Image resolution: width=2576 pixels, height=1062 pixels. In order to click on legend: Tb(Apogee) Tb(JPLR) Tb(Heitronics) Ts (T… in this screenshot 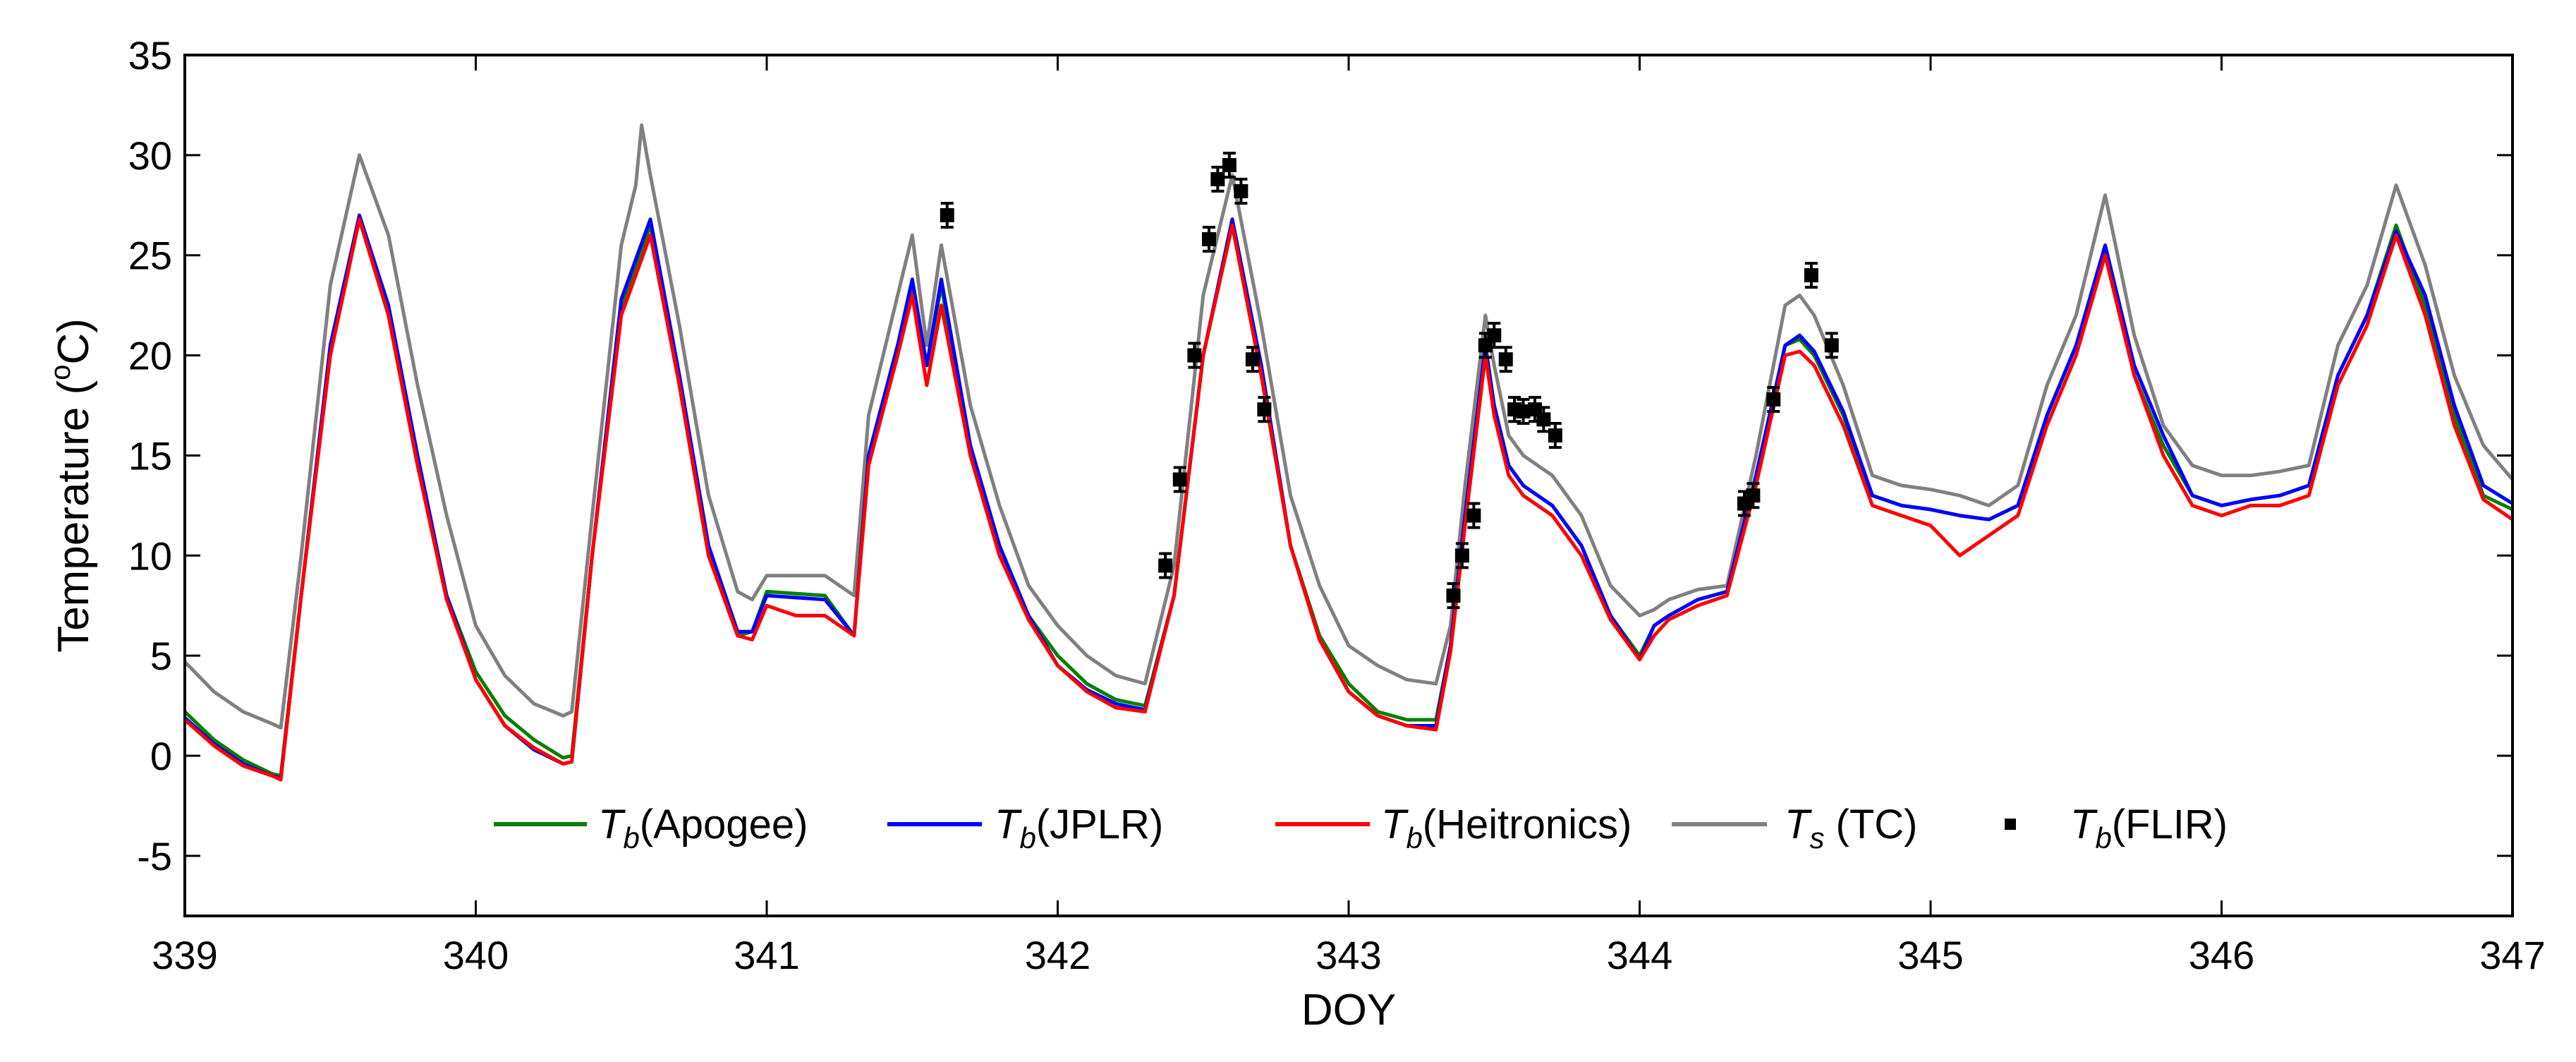, I will do `click(1361, 828)`.